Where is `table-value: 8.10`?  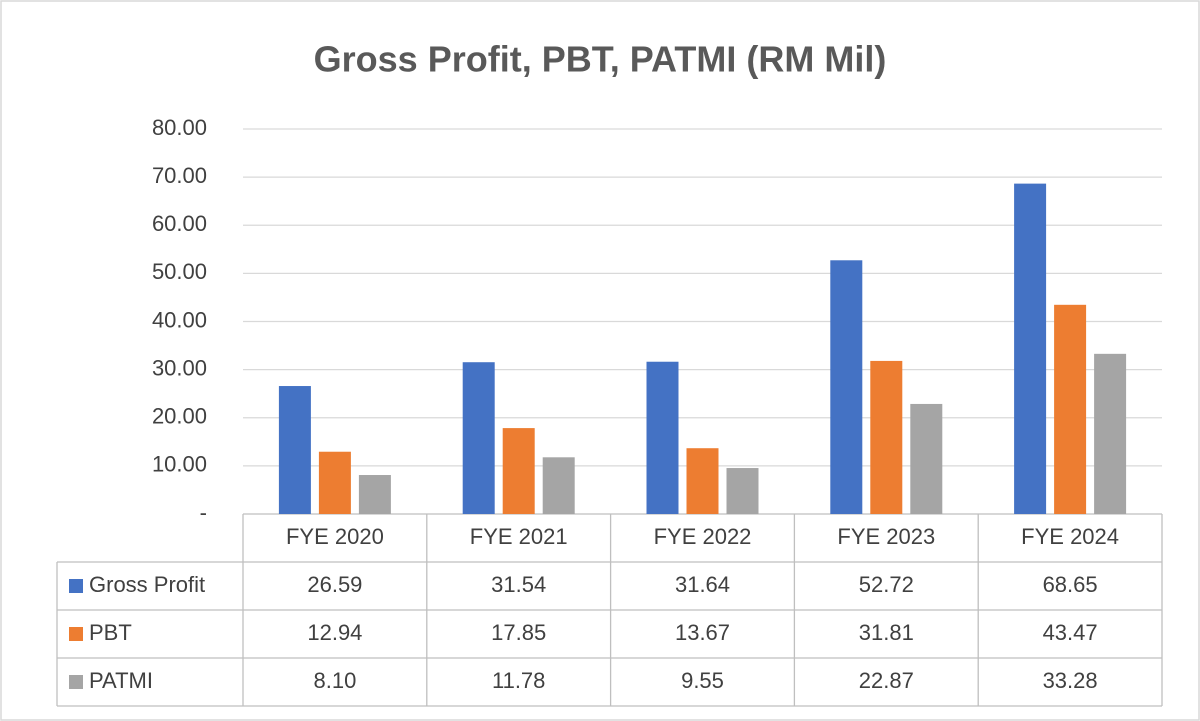
table-value: 8.10 is located at coordinates (334, 680).